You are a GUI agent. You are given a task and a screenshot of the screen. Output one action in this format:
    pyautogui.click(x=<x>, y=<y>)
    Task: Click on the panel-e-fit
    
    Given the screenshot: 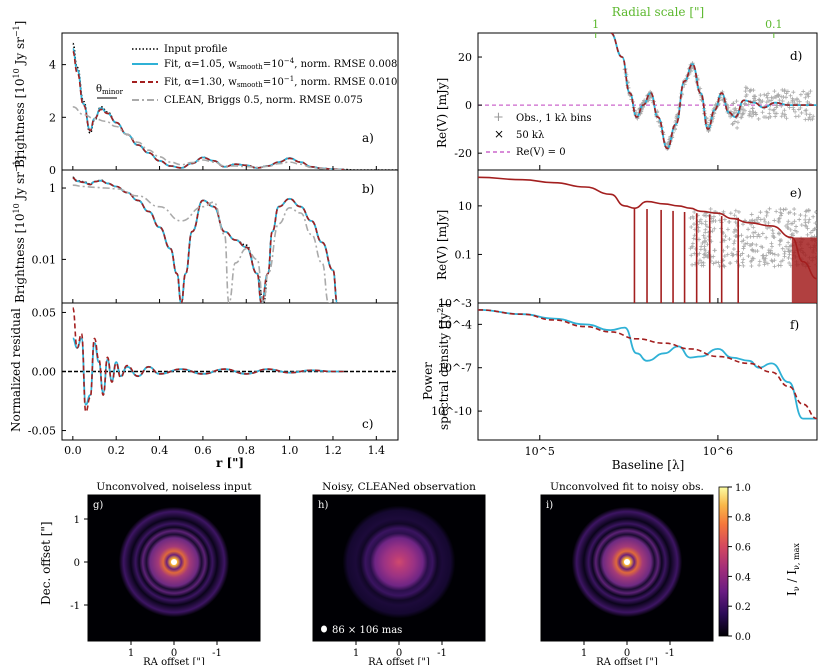 What is the action you would take?
    pyautogui.click(x=647, y=228)
    